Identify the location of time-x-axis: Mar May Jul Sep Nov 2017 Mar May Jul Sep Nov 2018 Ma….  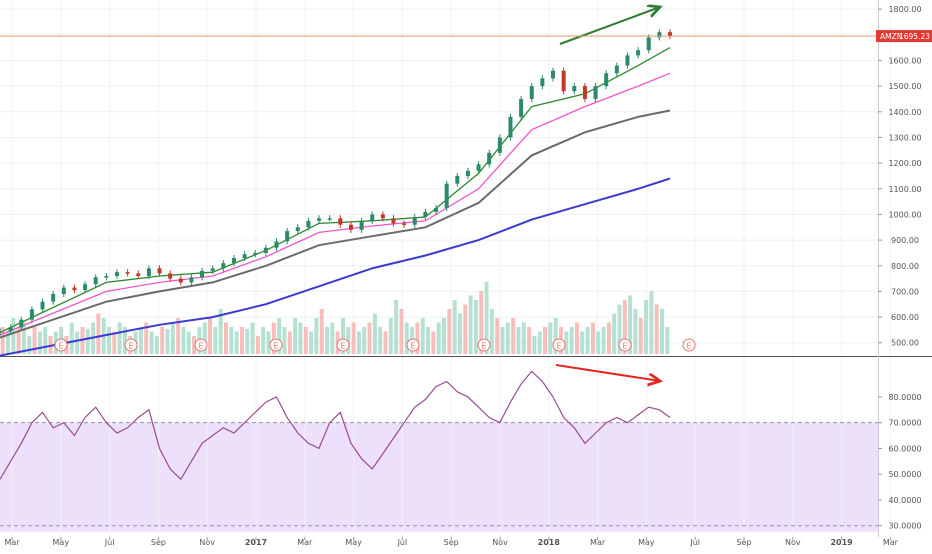
(451, 542).